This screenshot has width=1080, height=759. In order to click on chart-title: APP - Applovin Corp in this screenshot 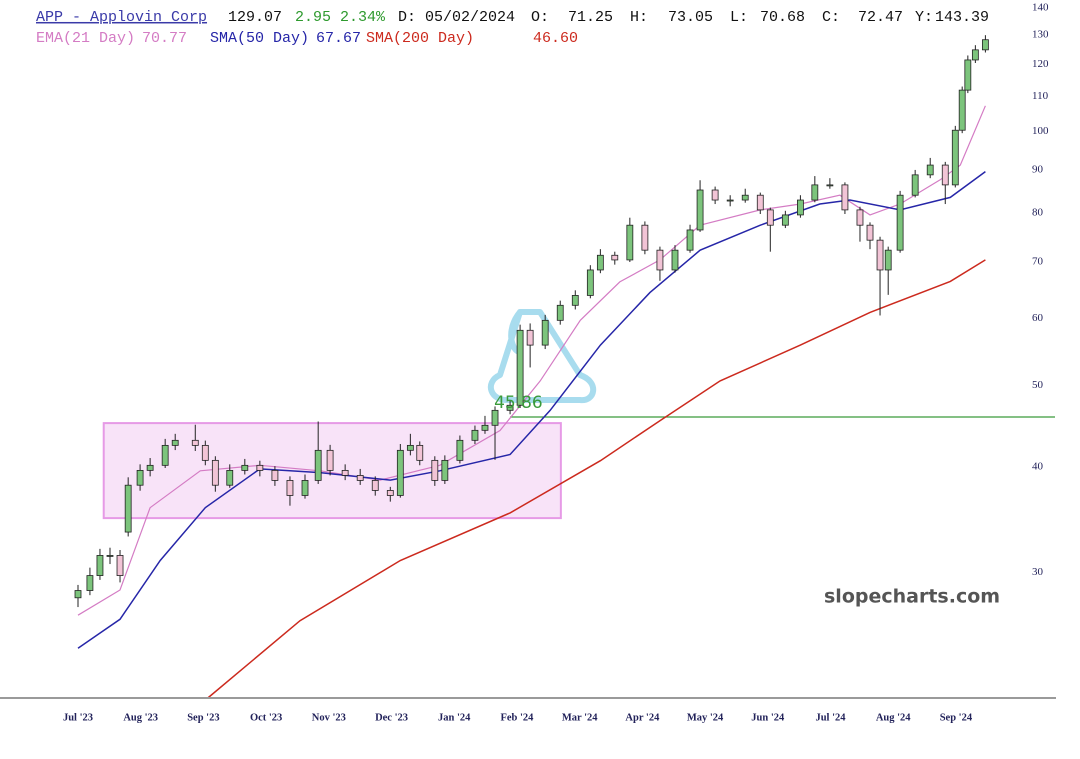, I will do `click(121, 17)`.